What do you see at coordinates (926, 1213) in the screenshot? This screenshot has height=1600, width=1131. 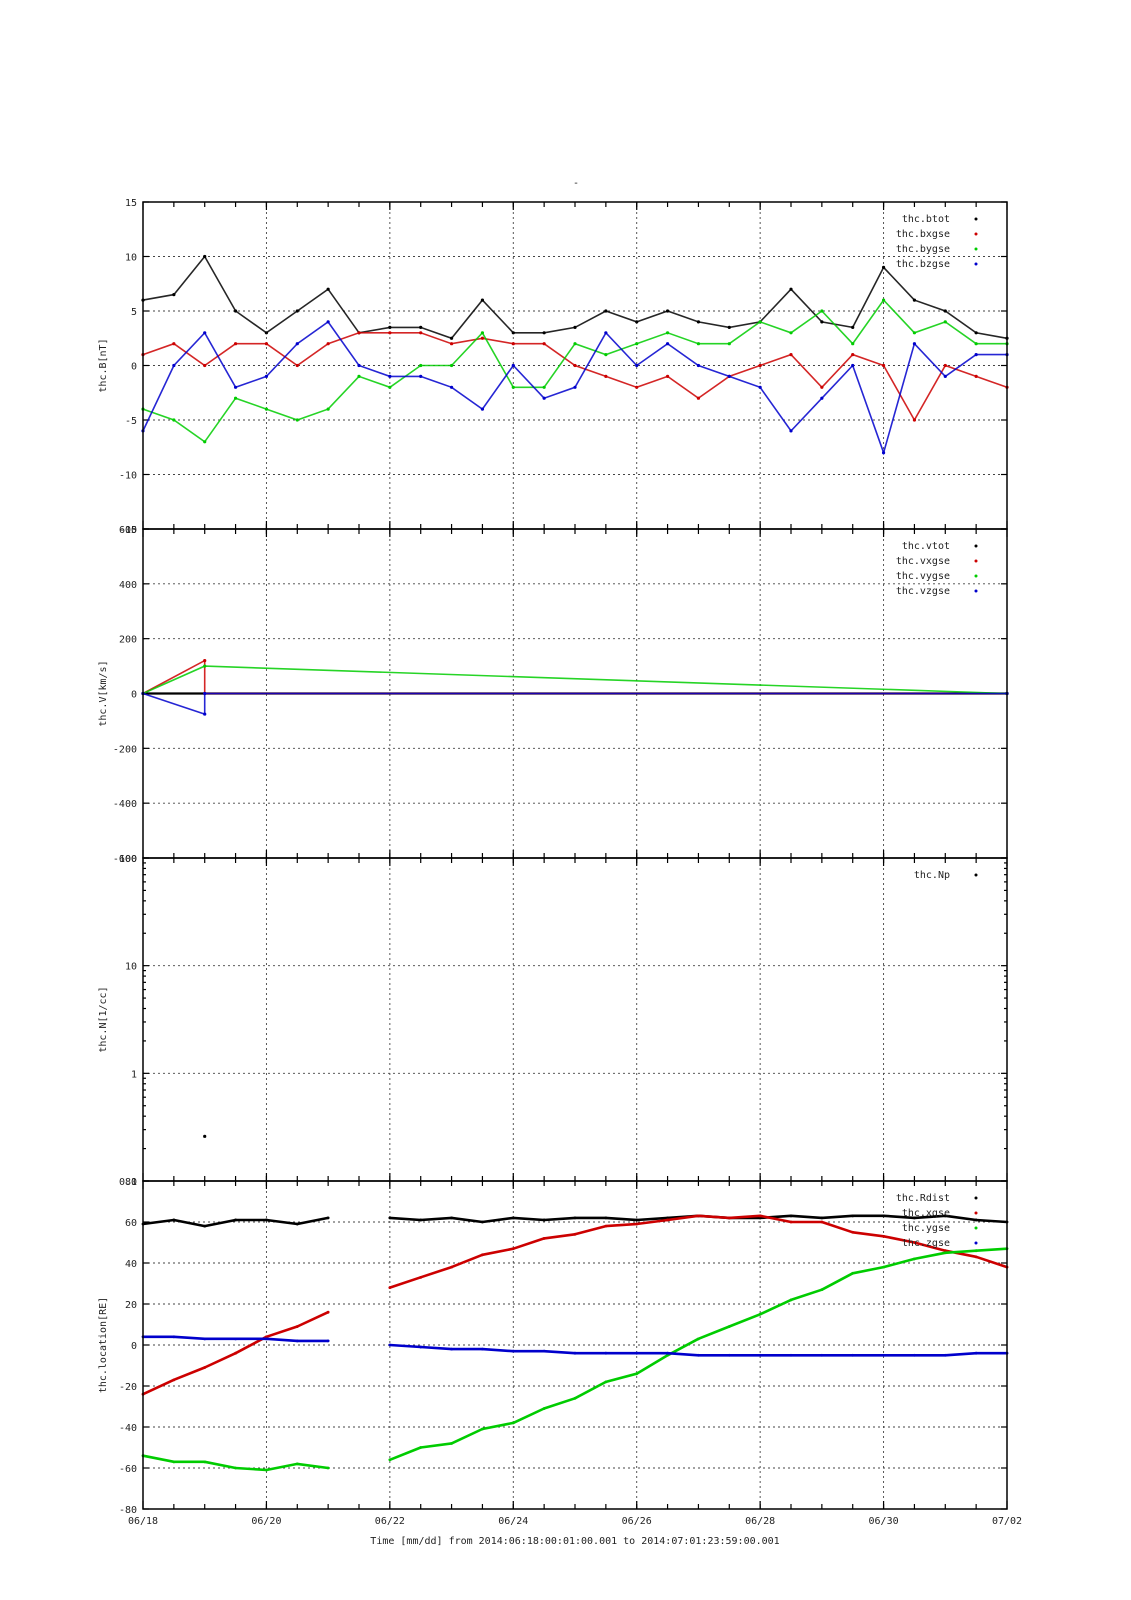 I see `legend-label: thc.xgse` at bounding box center [926, 1213].